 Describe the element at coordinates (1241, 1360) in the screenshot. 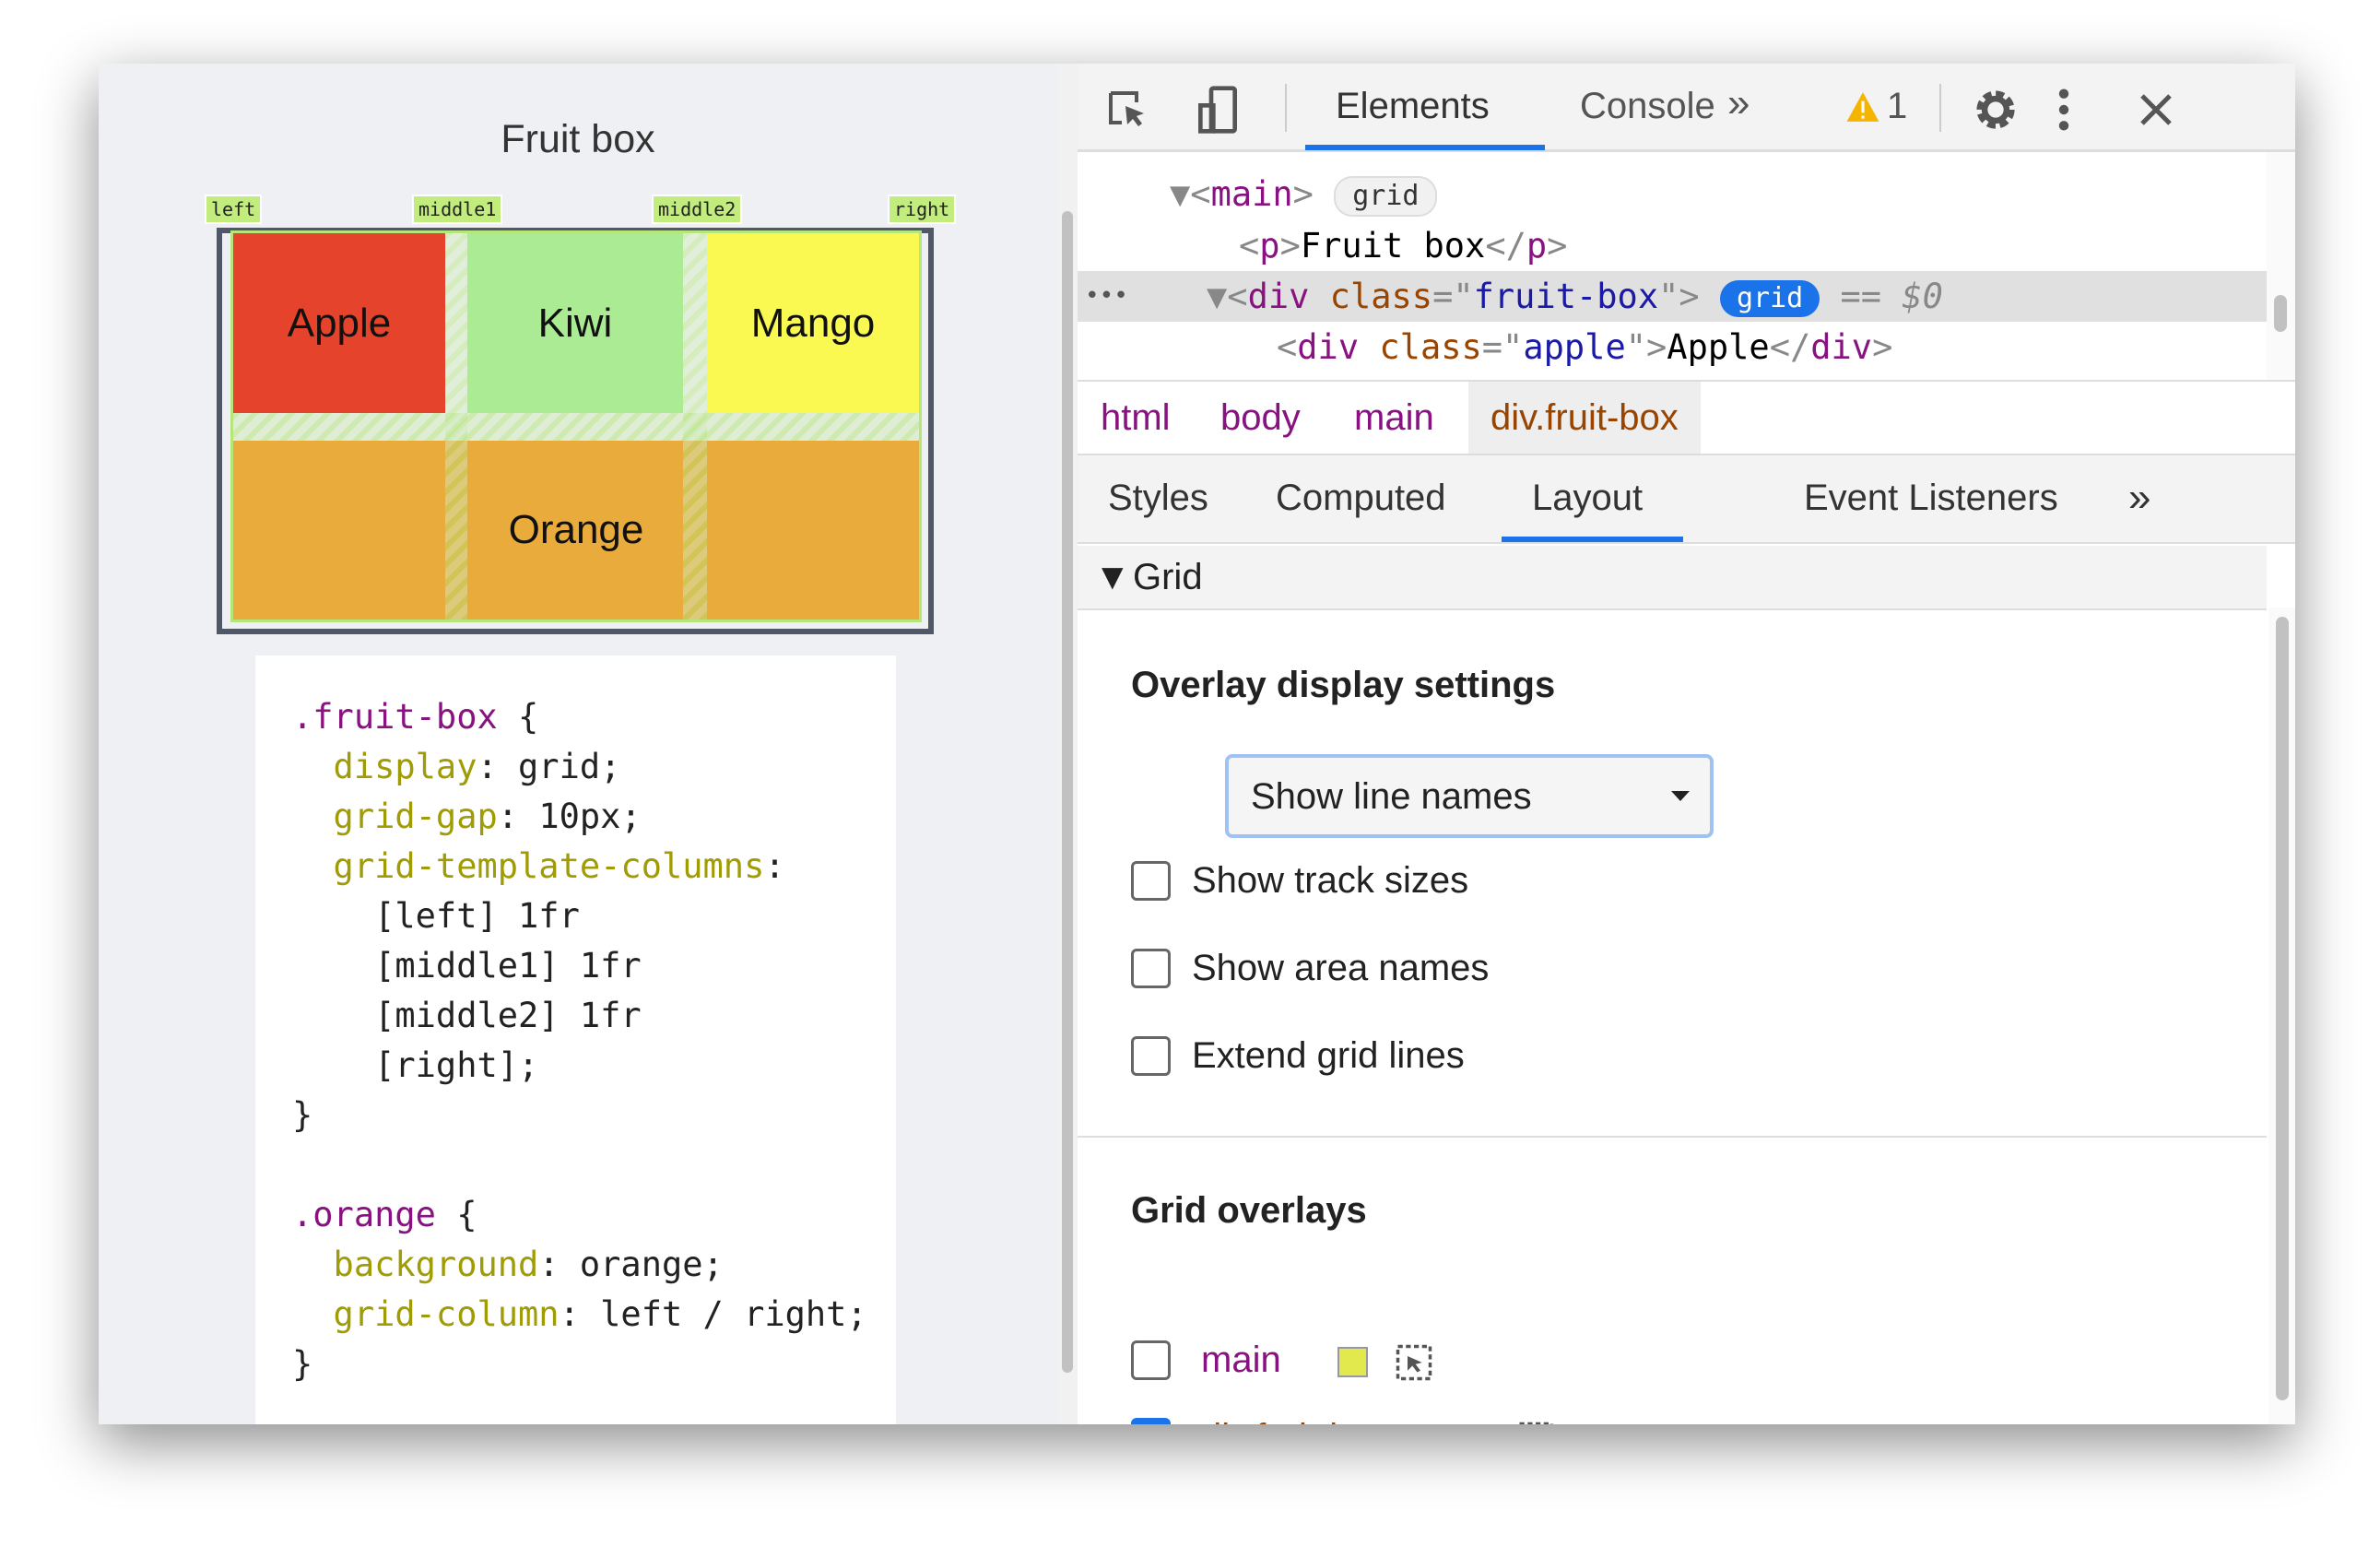

I see `overlay-label: main` at that location.